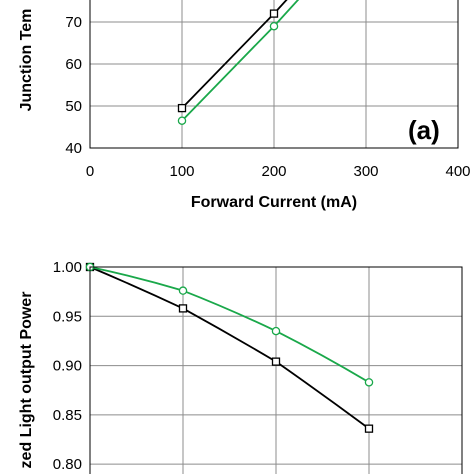  What do you see at coordinates (67, 267) in the screenshot?
I see `bottom-y-tick-label: 1.00` at bounding box center [67, 267].